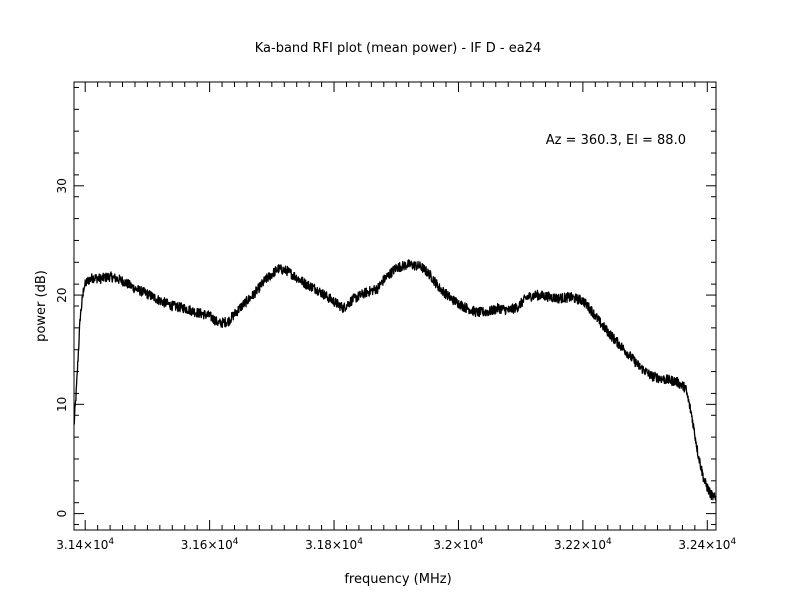 Image resolution: width=792 pixels, height=612 pixels. Describe the element at coordinates (210, 544) in the screenshot. I see `x-tick-label: 3.16×104` at that location.